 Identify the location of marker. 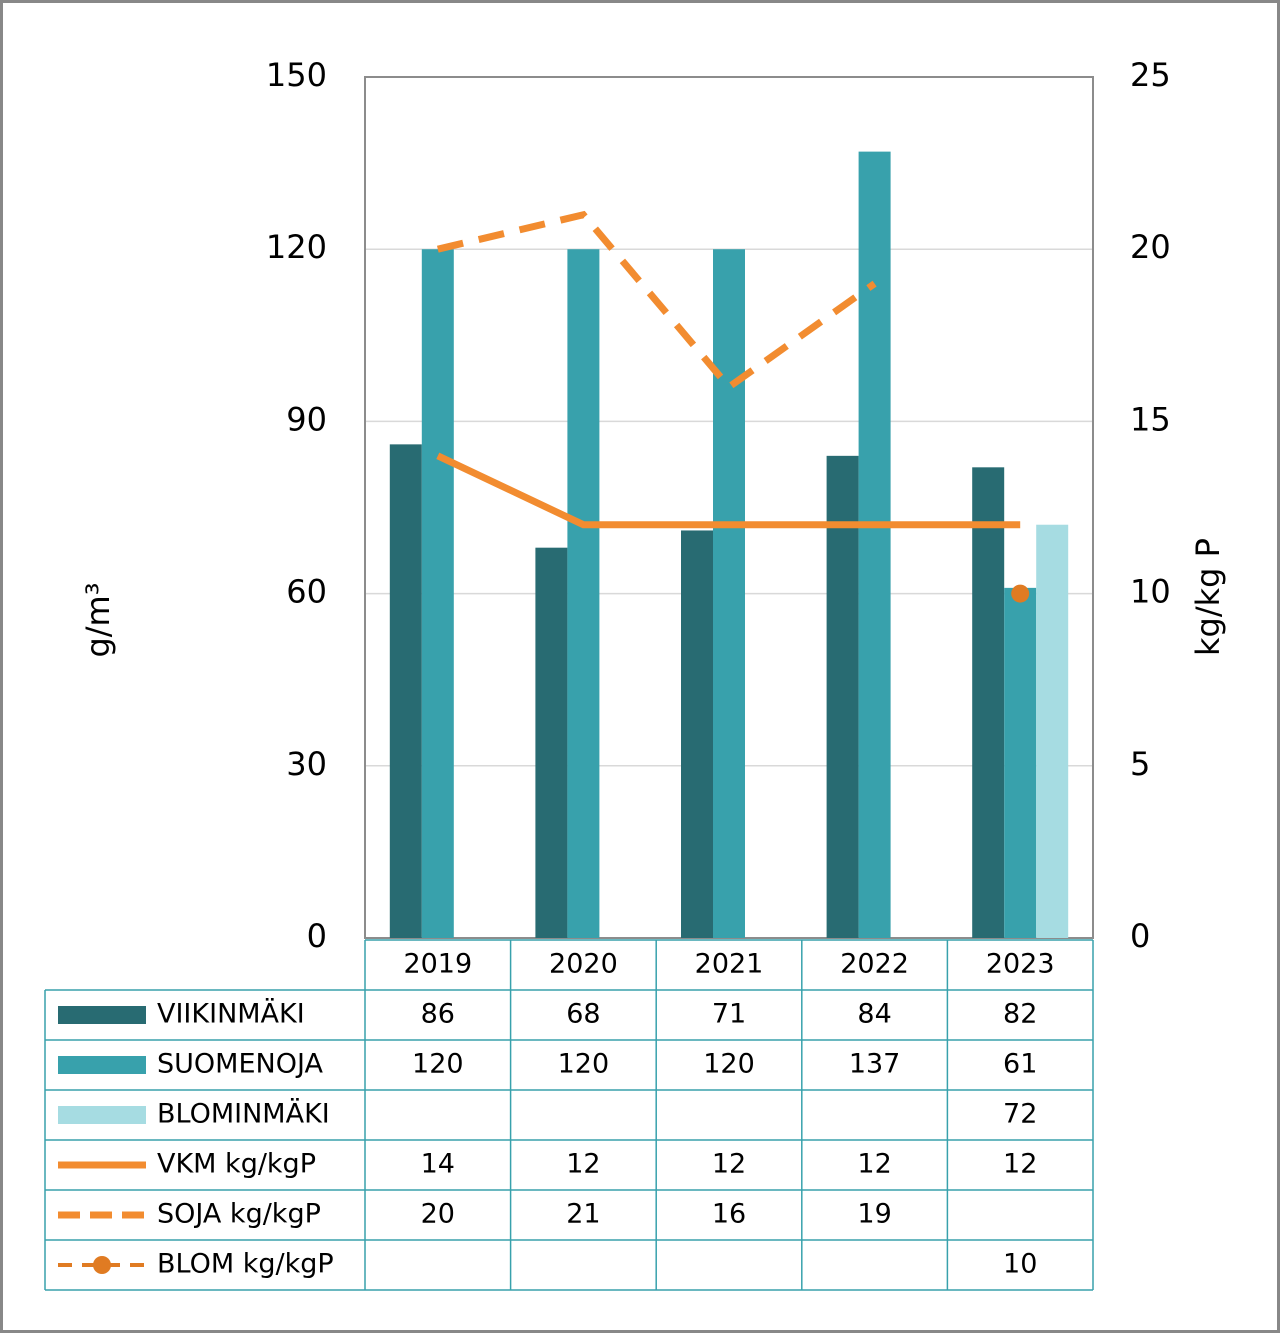
(1020, 593).